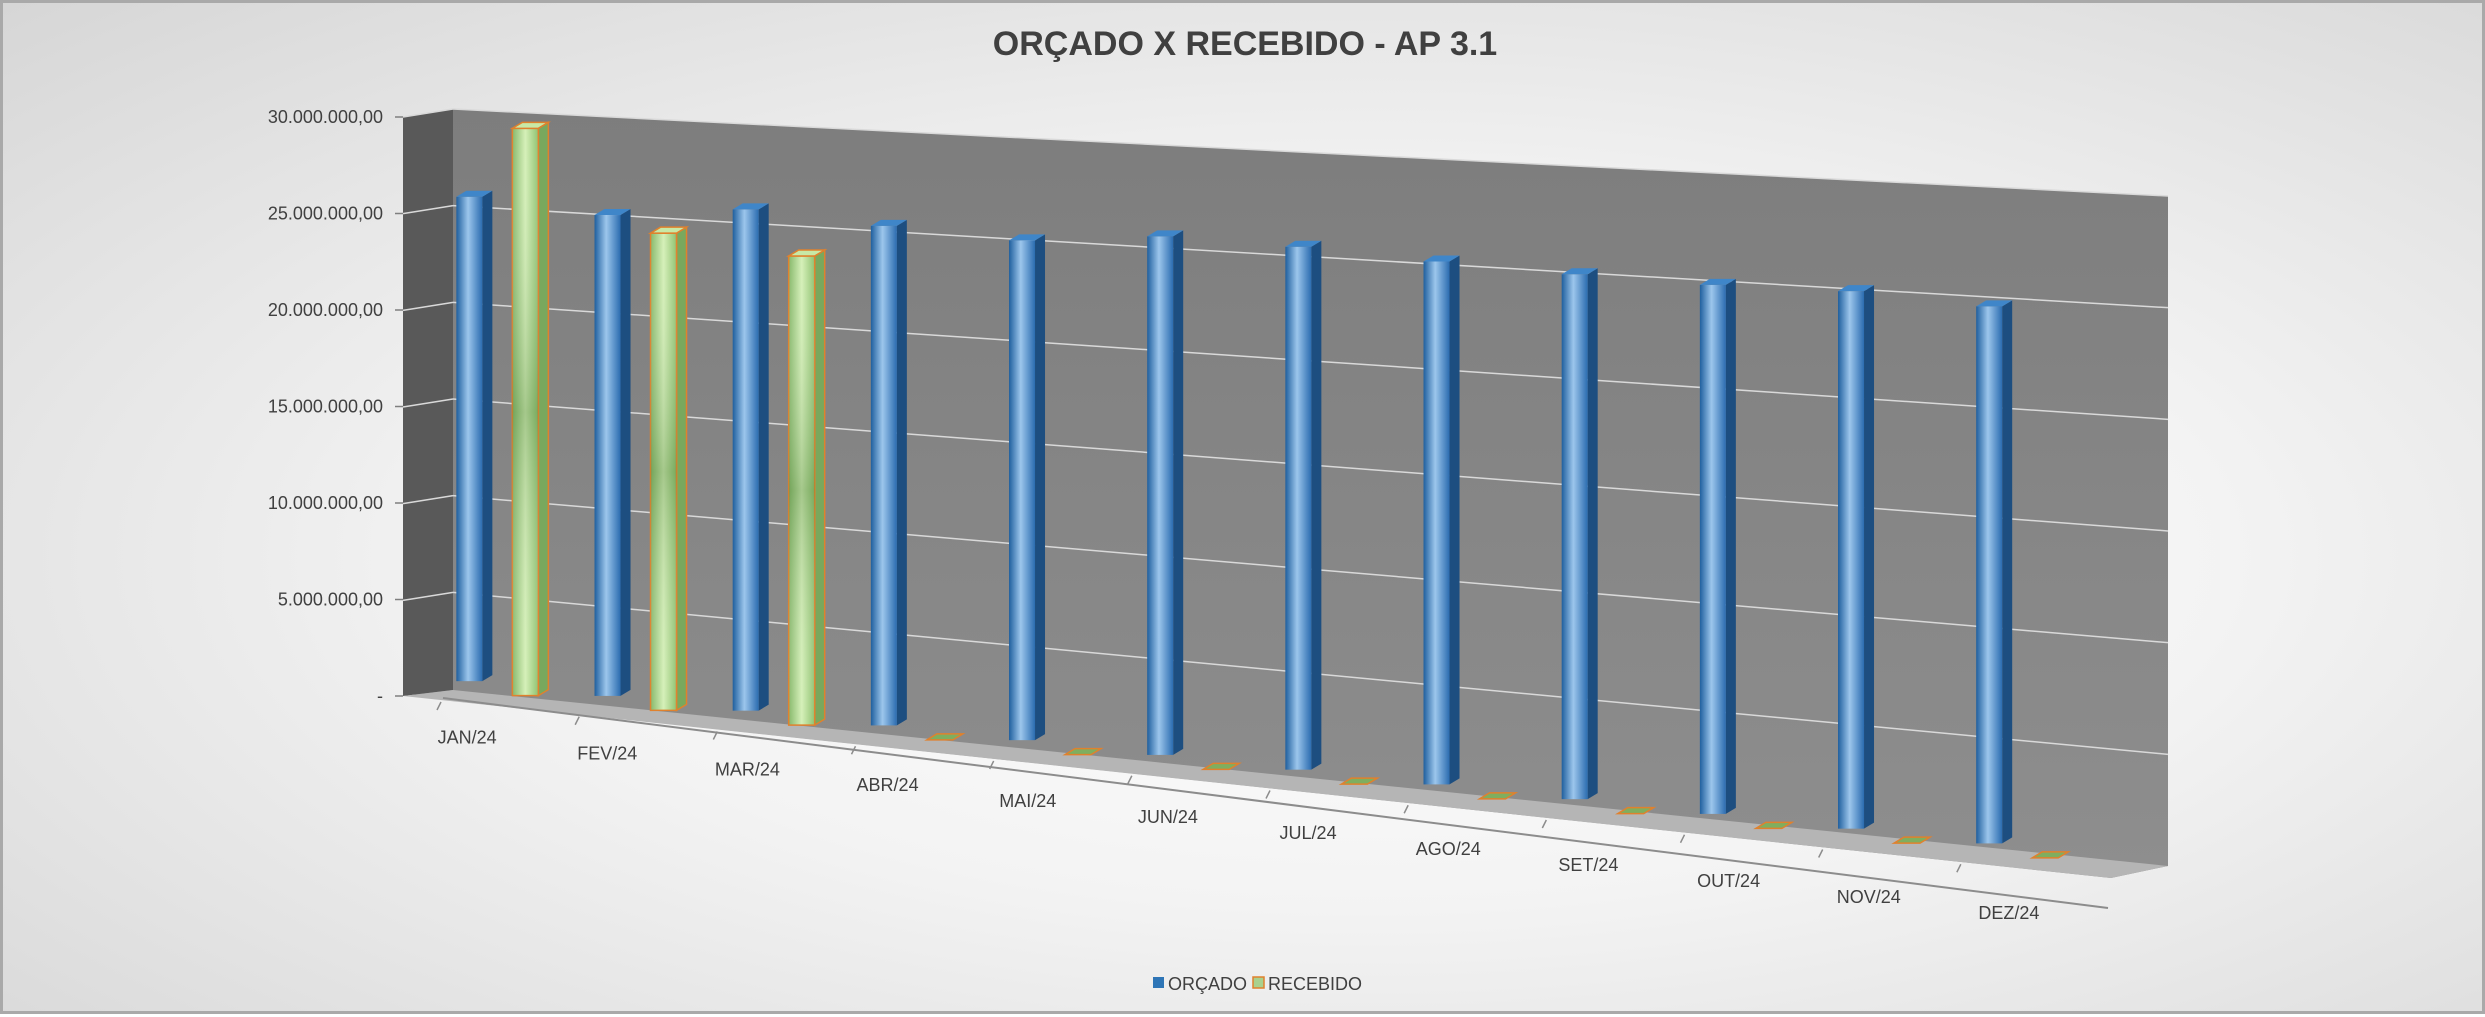  Describe the element at coordinates (325, 503) in the screenshot. I see `y-tick-label: 10.000.000,00` at that location.